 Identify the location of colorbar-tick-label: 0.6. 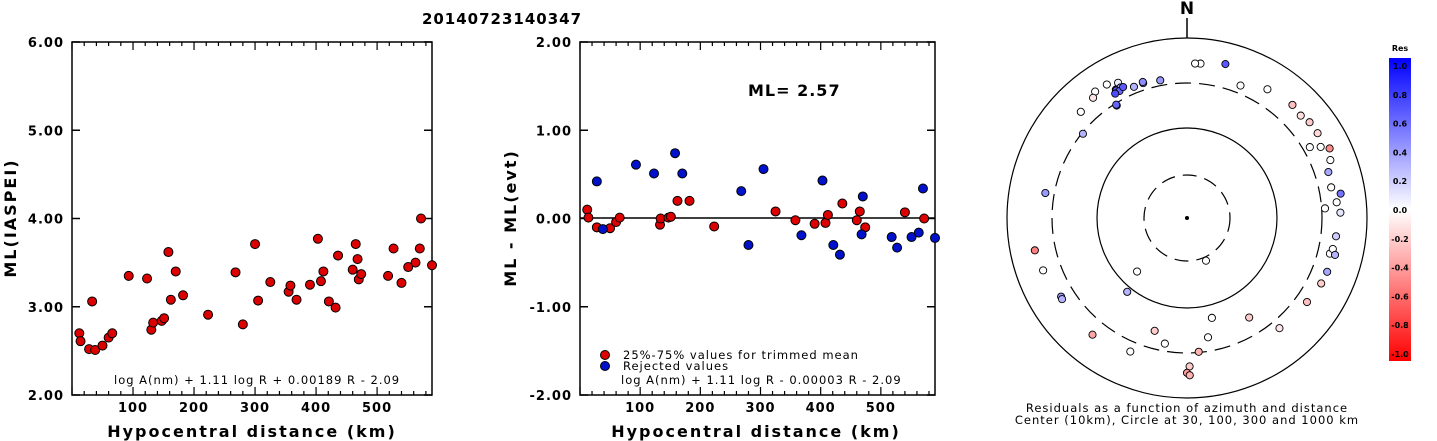
(1400, 124).